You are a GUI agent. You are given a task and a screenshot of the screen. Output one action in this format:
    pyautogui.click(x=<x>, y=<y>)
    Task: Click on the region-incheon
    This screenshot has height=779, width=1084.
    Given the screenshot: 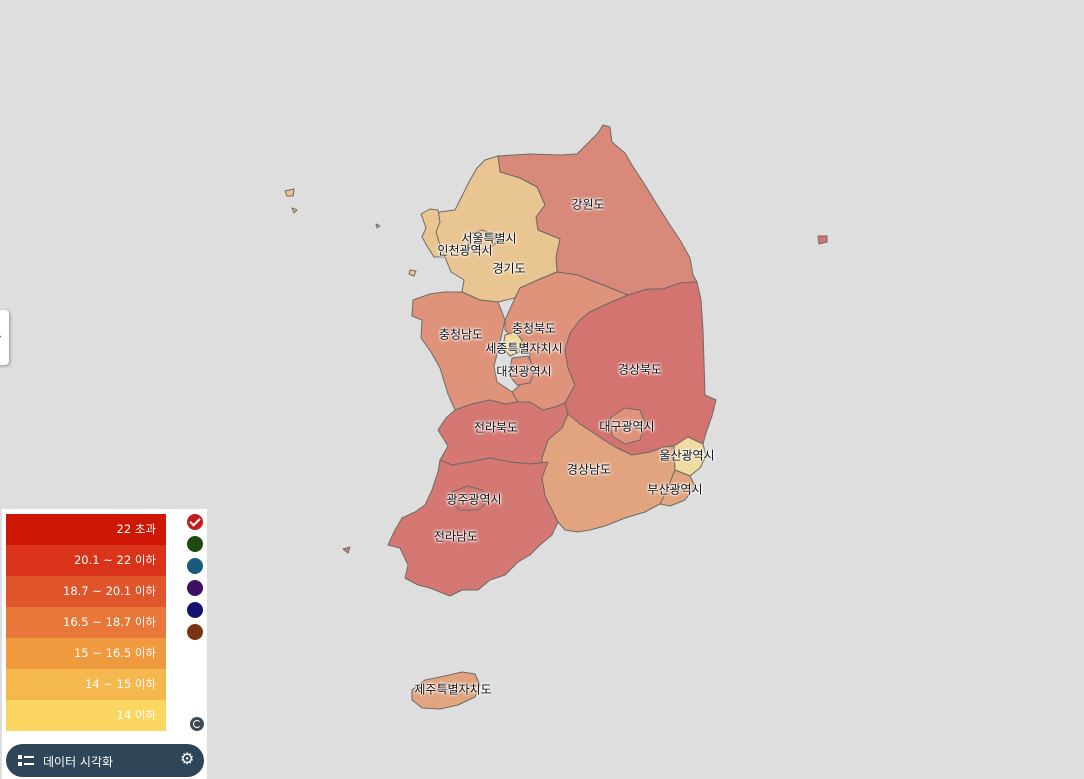 What is the action you would take?
    pyautogui.click(x=433, y=233)
    